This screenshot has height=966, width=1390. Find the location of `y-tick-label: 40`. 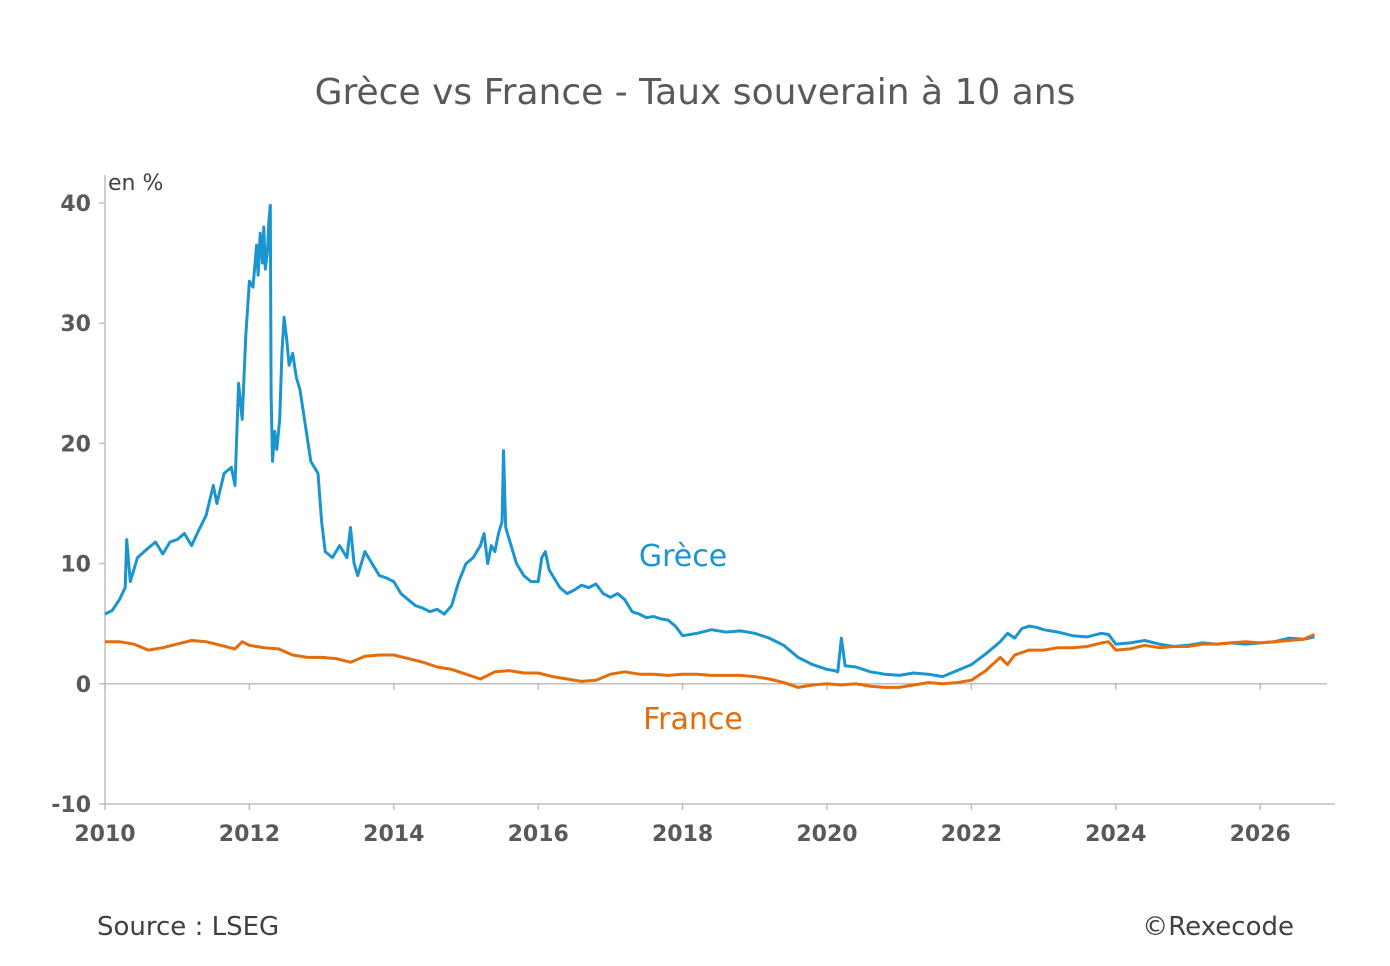

y-tick-label: 40 is located at coordinates (75, 204).